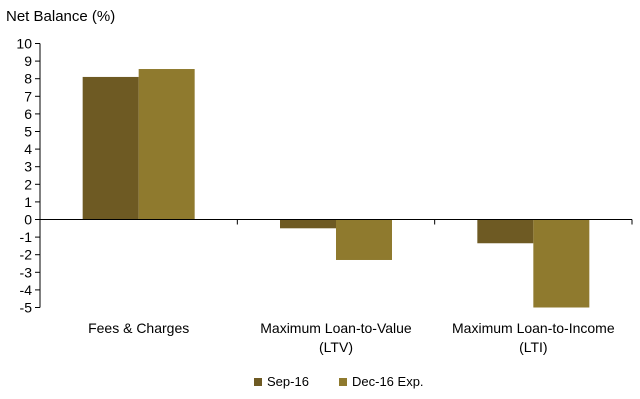 The width and height of the screenshot is (640, 399). What do you see at coordinates (28, 149) in the screenshot?
I see `y-tick-label: 4` at bounding box center [28, 149].